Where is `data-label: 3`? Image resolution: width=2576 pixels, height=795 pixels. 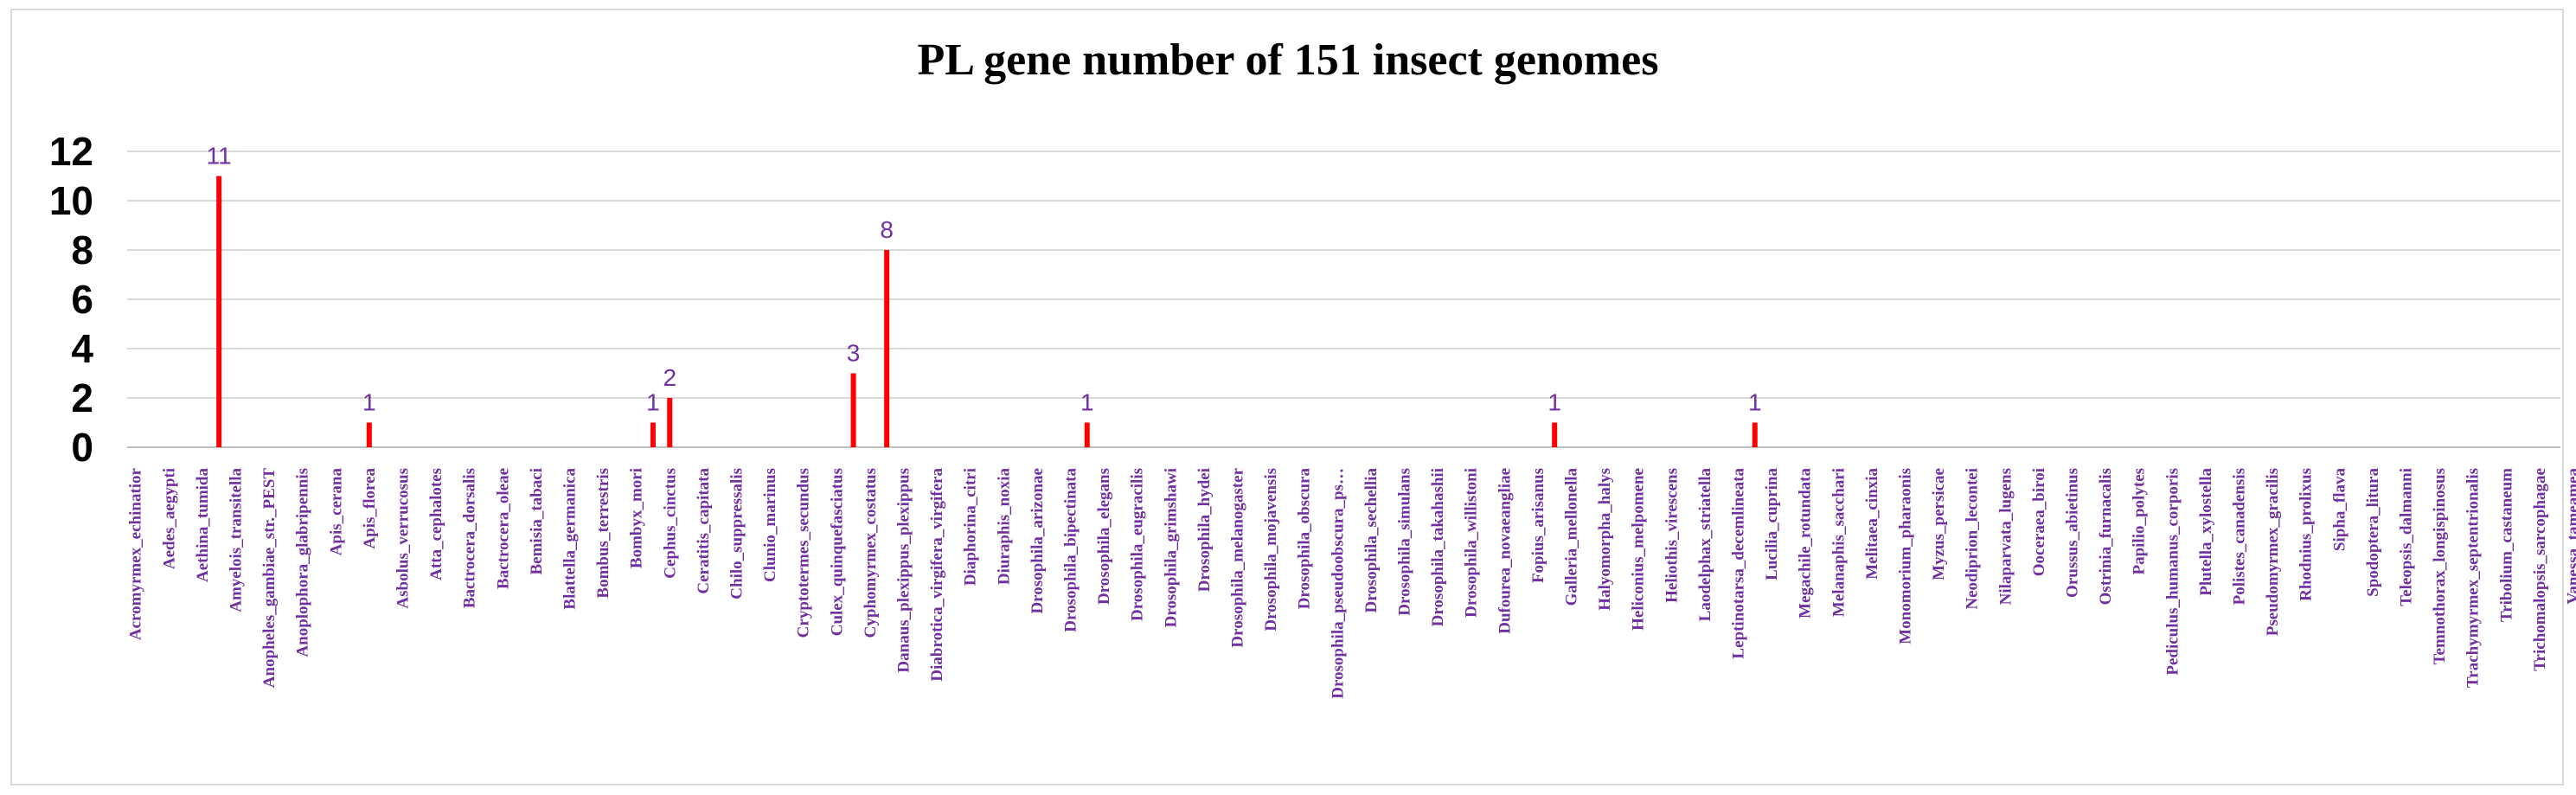
data-label: 3 is located at coordinates (854, 353).